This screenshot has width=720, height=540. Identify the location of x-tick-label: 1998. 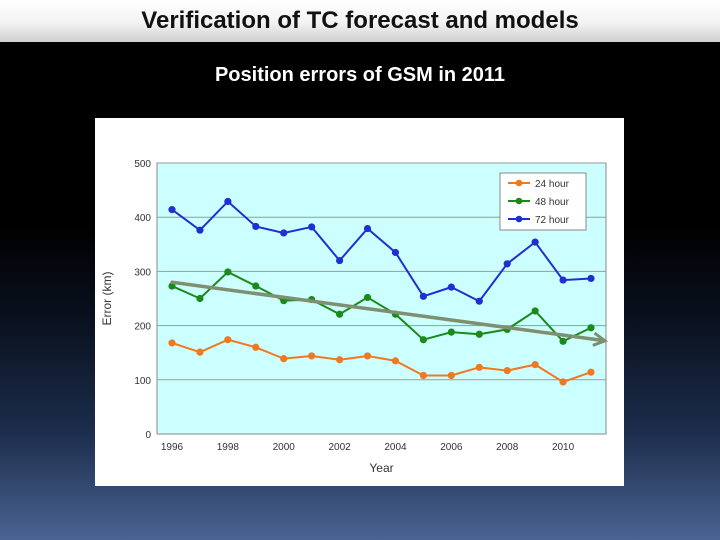
(228, 447).